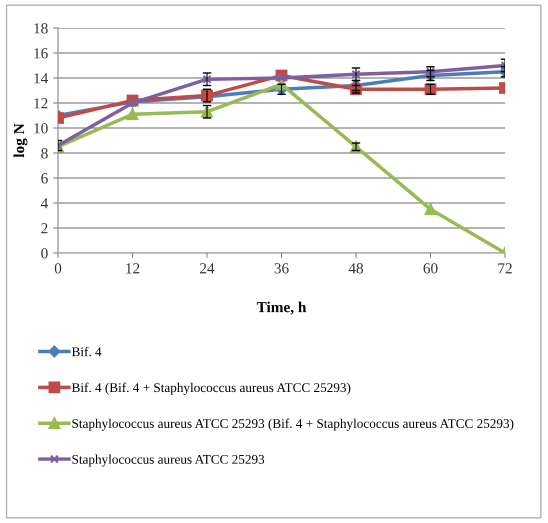 Image resolution: width=548 pixels, height=523 pixels. Describe the element at coordinates (431, 268) in the screenshot. I see `x-tick-label: 60` at that location.